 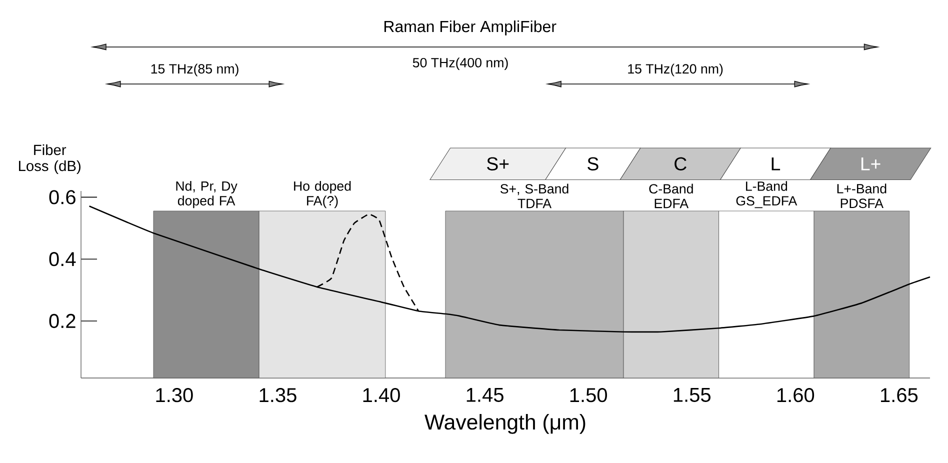 I want to click on x-tick-label: 1.30, so click(x=174, y=395).